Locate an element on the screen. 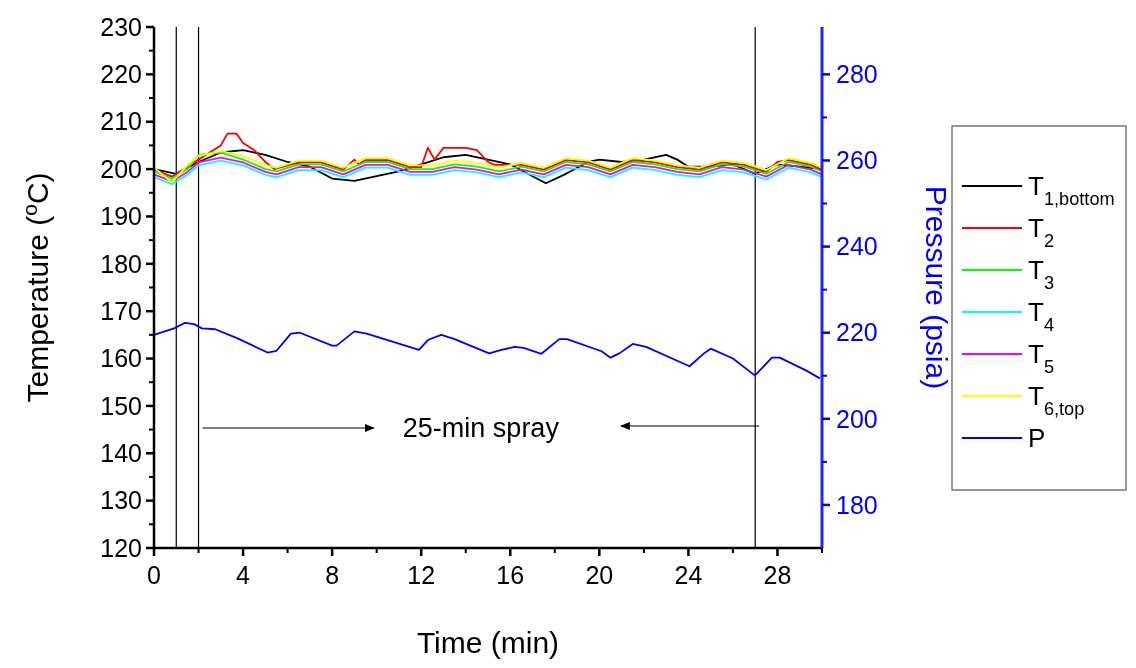  y-tick-label: 190 is located at coordinates (121, 216).